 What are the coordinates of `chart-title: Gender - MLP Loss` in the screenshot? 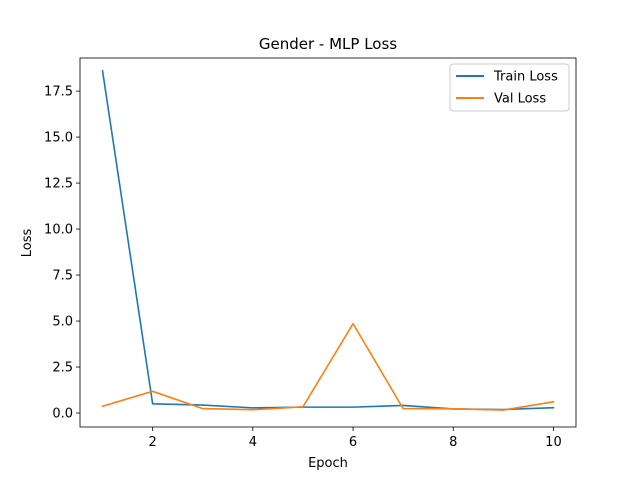 It's located at (328, 44).